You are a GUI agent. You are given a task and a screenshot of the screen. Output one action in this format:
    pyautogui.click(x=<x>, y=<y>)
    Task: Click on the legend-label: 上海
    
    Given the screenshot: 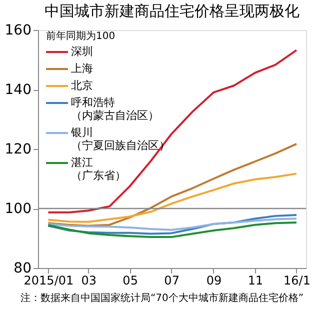 What is the action you would take?
    pyautogui.click(x=82, y=68)
    